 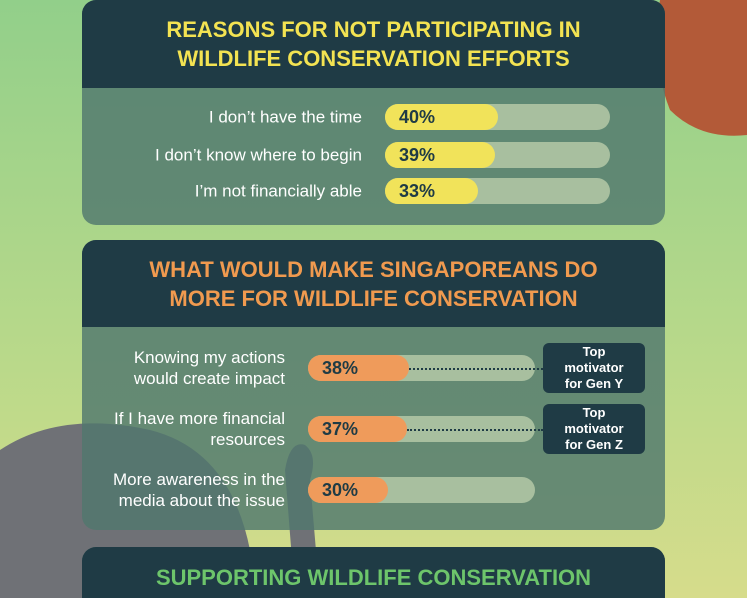 What do you see at coordinates (285, 117) in the screenshot?
I see `category-label: I don’t have the time` at bounding box center [285, 117].